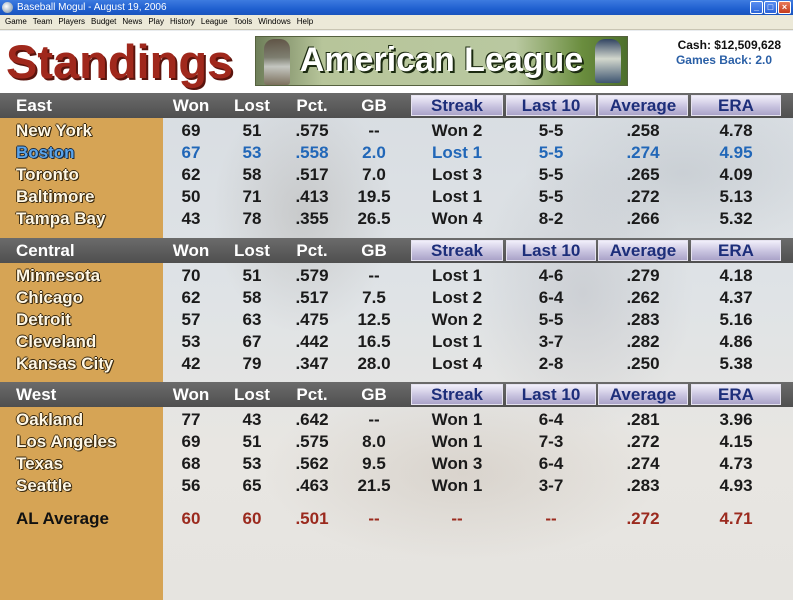 This screenshot has height=600, width=793. Describe the element at coordinates (16, 21) in the screenshot. I see `menu-game: Game` at that location.